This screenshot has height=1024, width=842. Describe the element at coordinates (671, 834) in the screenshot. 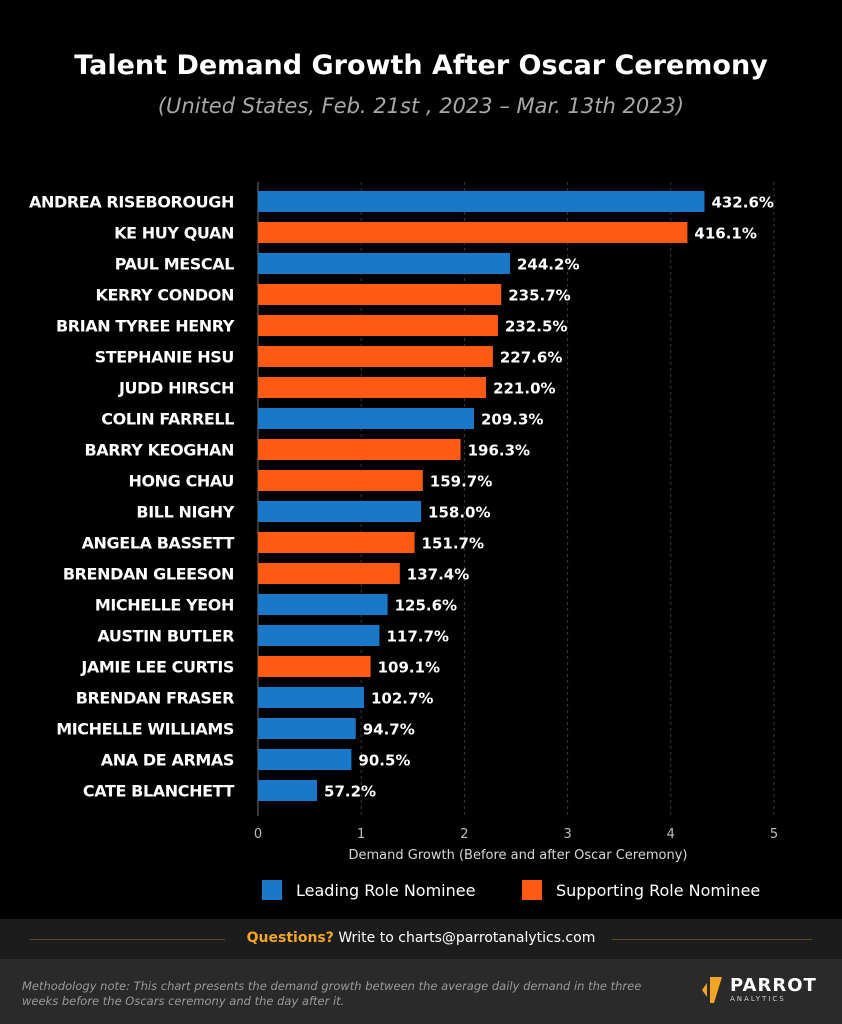

I see `x-tick-label: 4` at that location.